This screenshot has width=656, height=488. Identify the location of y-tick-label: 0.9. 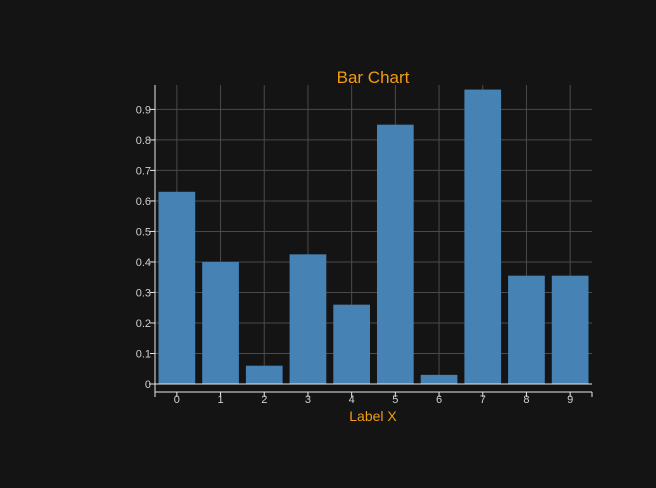
(143, 110).